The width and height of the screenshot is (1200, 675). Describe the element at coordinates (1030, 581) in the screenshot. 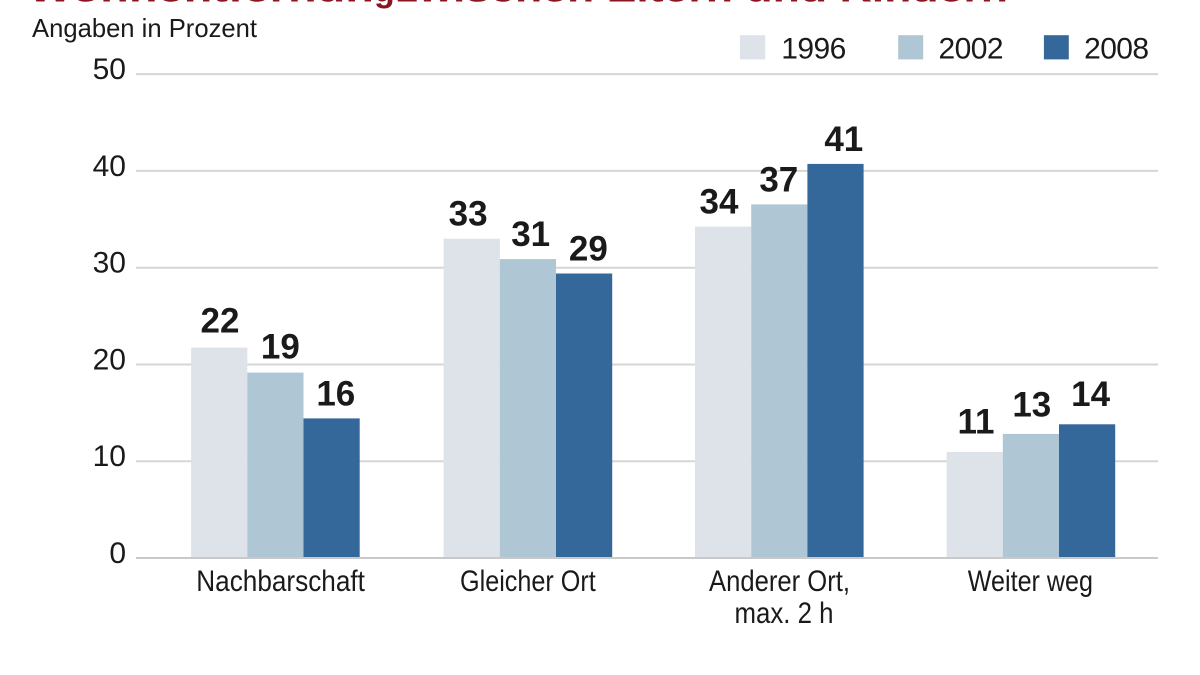

I see `svg-text: Weiter weg` at that location.